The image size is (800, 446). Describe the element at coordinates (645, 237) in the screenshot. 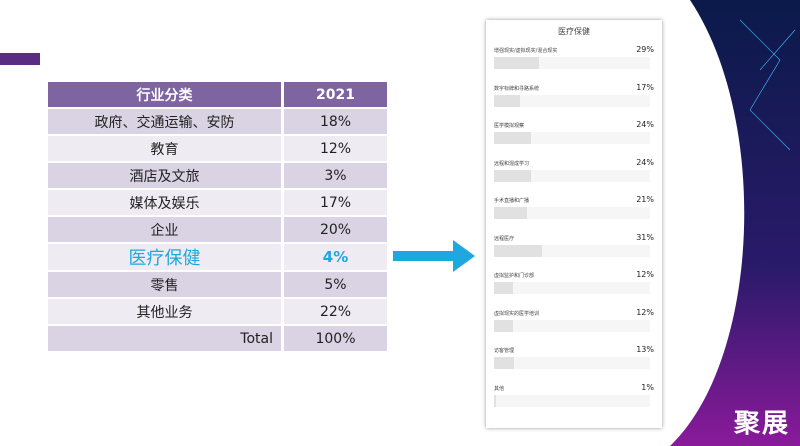

I see `item-value: 31%` at that location.